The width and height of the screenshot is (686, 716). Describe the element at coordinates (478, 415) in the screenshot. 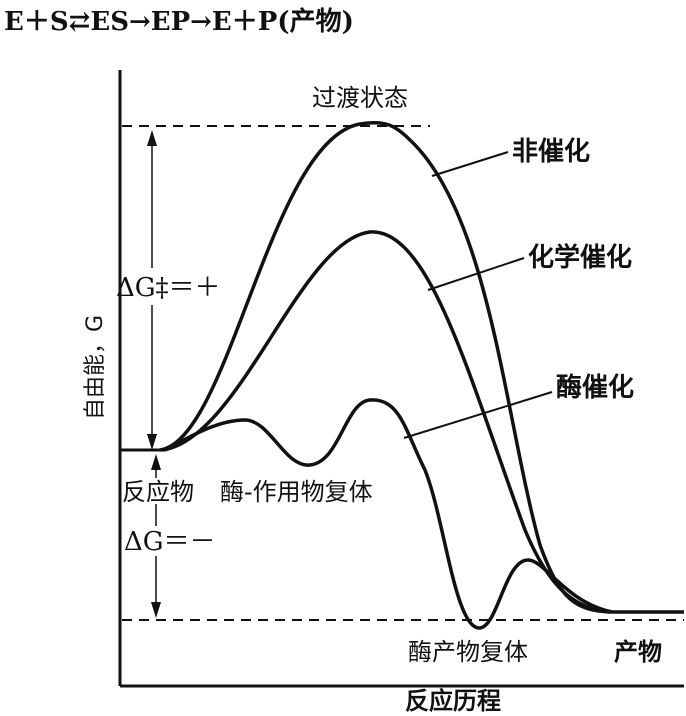

I see `enzyme-catalysis-leader-line` at that location.